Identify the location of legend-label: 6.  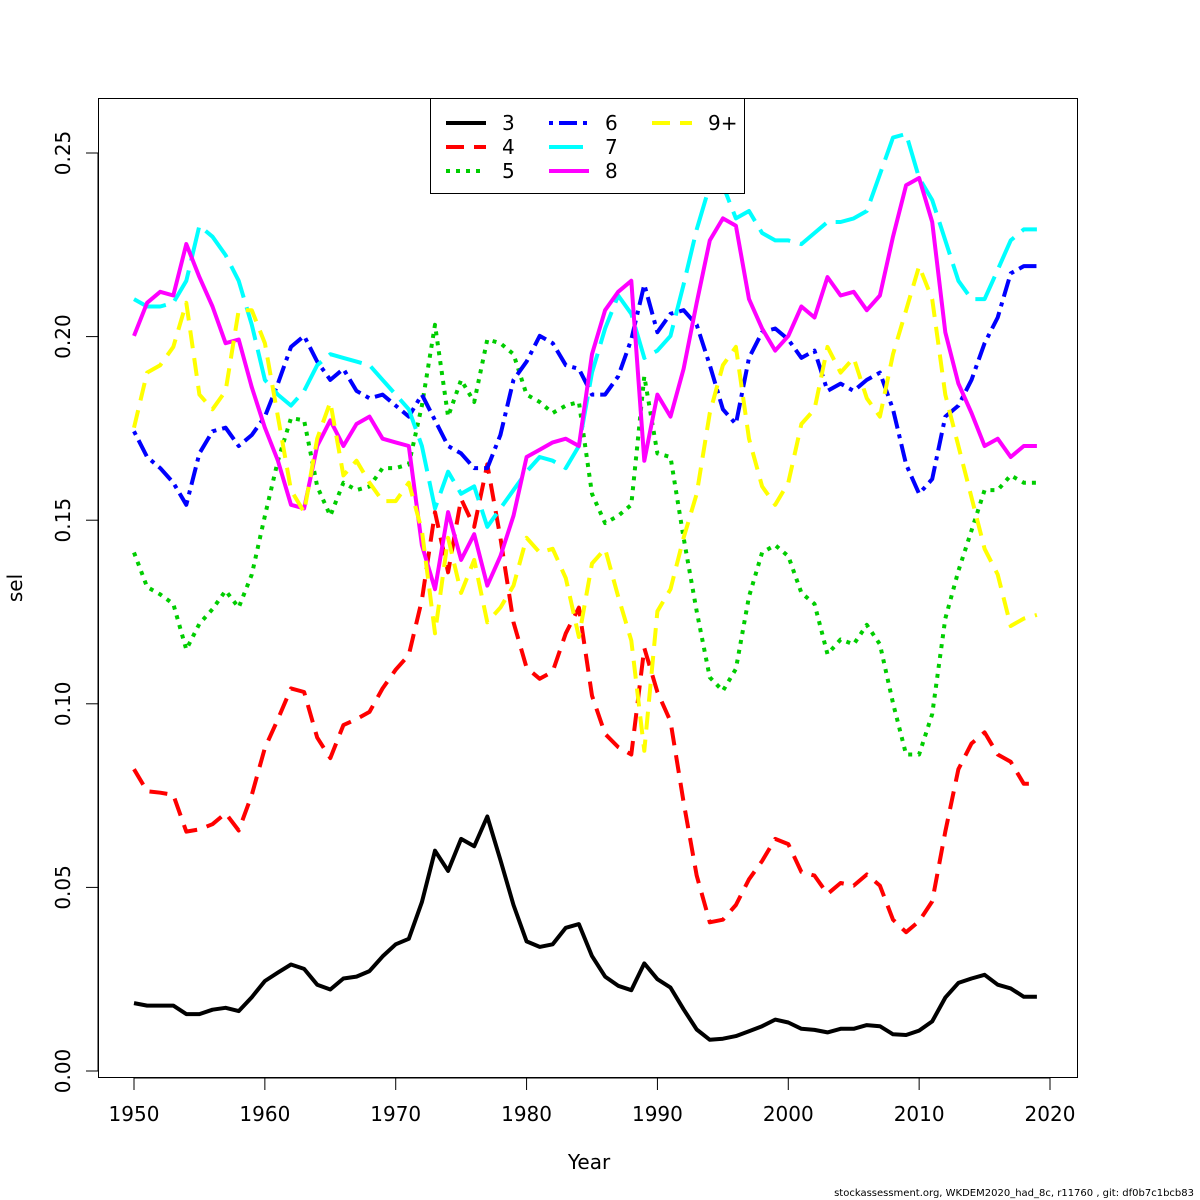
(611, 123).